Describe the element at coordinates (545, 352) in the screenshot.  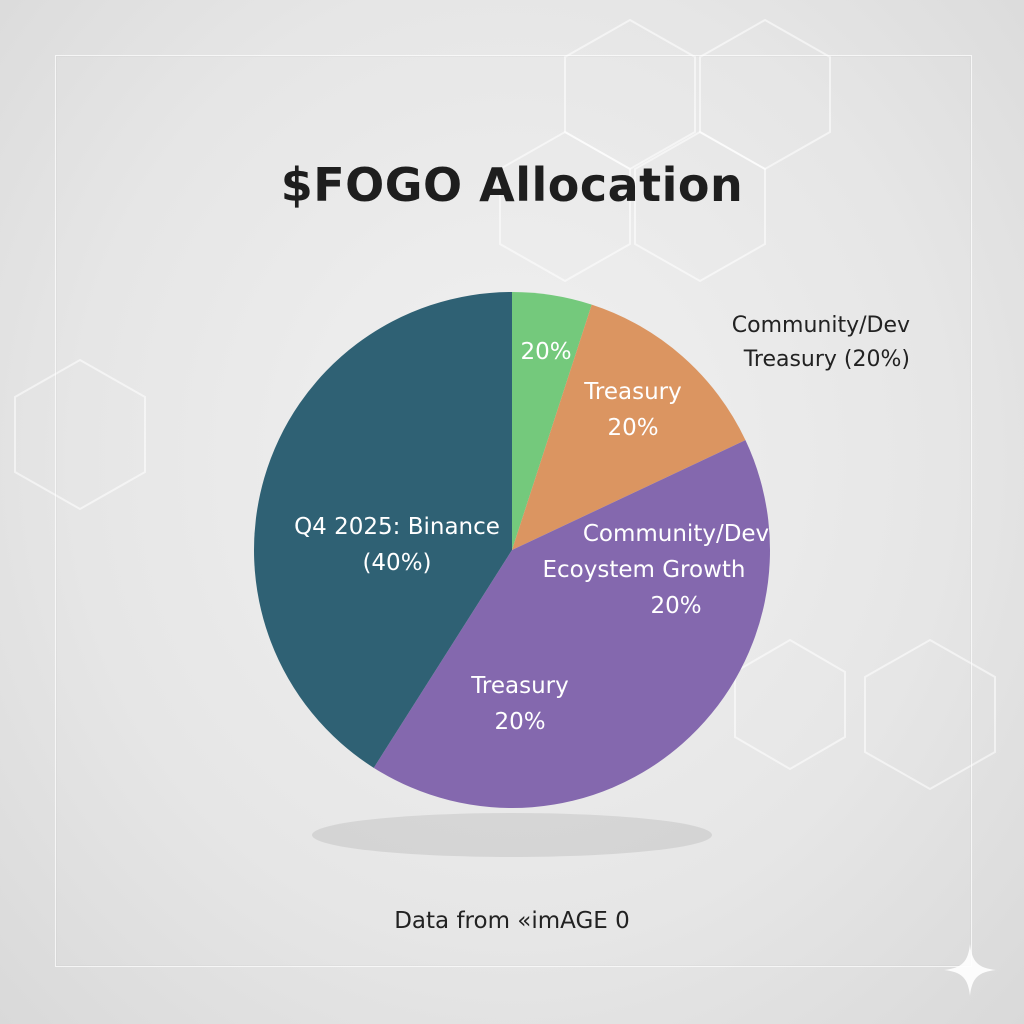
I see `slice-label-0-line-0: 20%` at that location.